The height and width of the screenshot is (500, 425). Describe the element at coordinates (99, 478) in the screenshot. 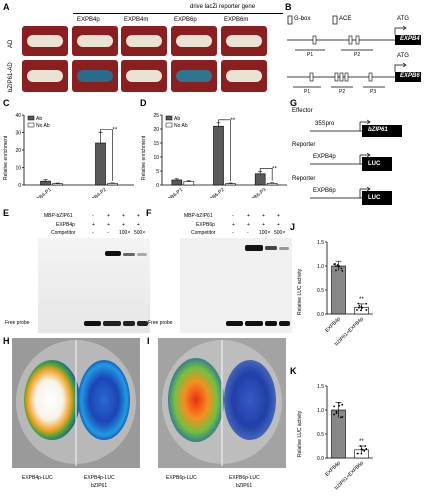

I see `h-right-label-1: EXPB4p-LUC` at that location.